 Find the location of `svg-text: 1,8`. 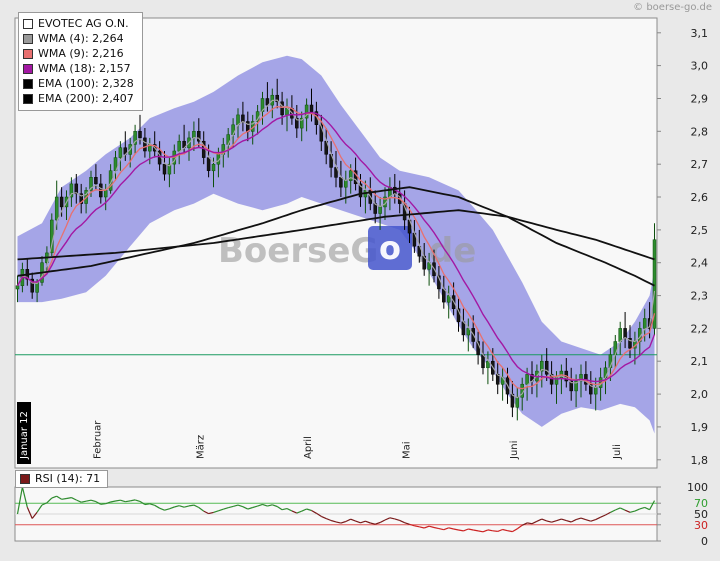

svg-text: 1,8 is located at coordinates (700, 460).